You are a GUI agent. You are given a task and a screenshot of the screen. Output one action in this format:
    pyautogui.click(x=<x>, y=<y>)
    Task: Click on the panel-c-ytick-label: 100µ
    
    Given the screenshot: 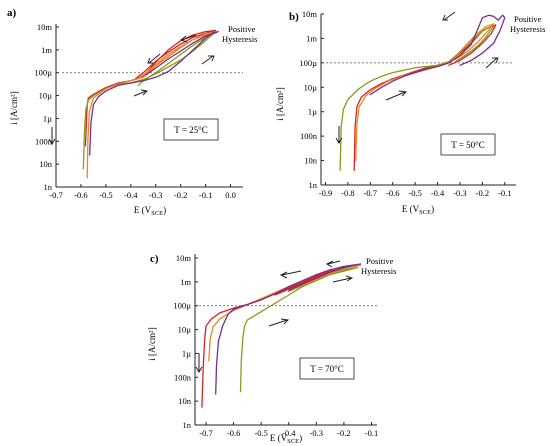 What is the action you would take?
    pyautogui.click(x=182, y=306)
    